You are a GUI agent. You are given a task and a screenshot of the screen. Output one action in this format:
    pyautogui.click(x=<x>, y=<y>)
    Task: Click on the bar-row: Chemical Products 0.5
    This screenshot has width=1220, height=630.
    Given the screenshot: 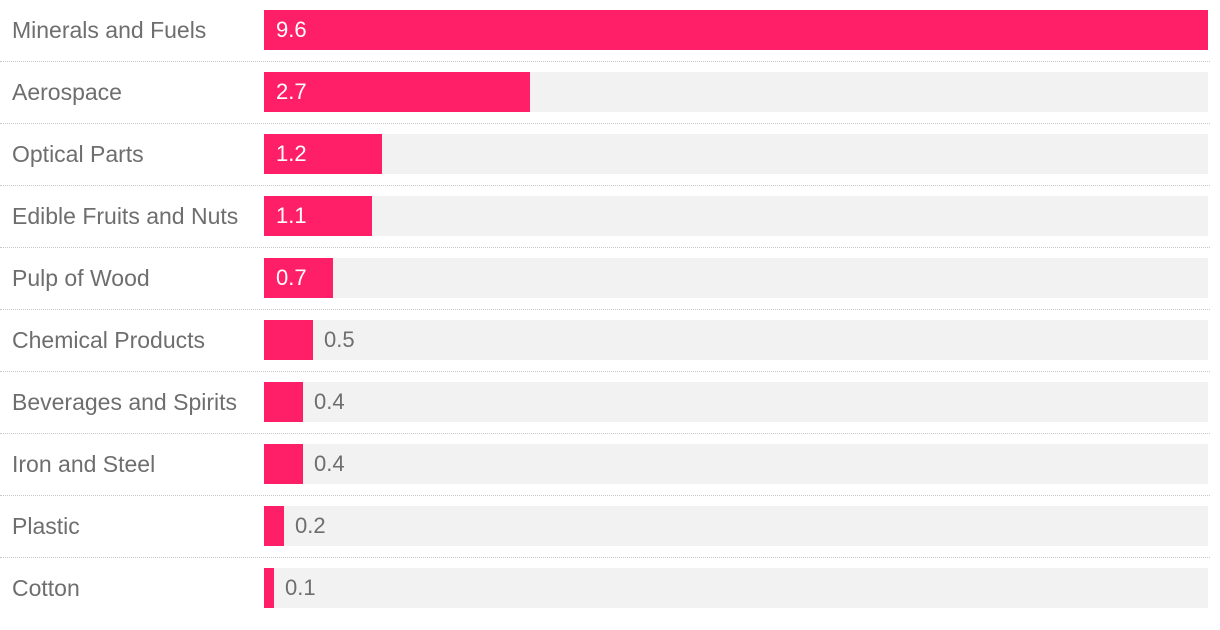 What is the action you would take?
    pyautogui.click(x=605, y=351)
    